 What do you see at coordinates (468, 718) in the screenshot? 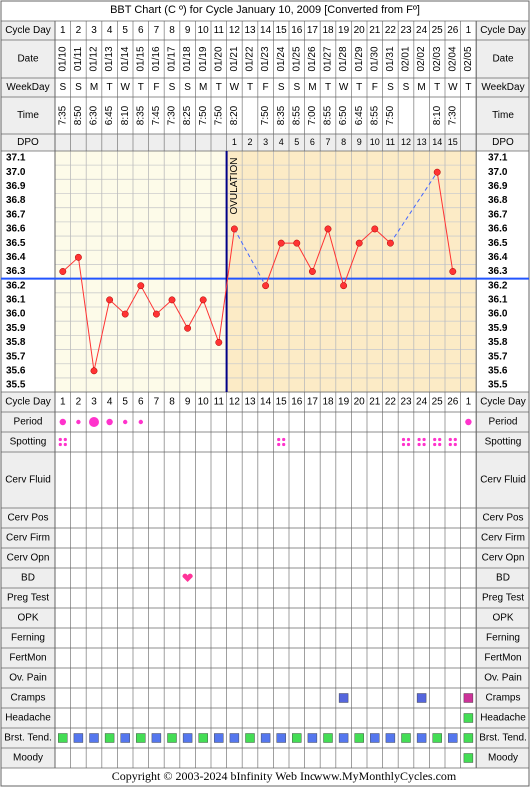
I see `headache-square` at bounding box center [468, 718].